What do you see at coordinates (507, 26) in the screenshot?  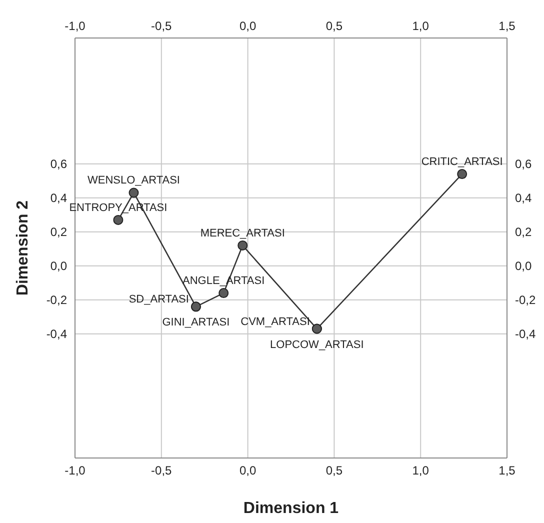 I see `x-tick-label: 1,5` at bounding box center [507, 26].